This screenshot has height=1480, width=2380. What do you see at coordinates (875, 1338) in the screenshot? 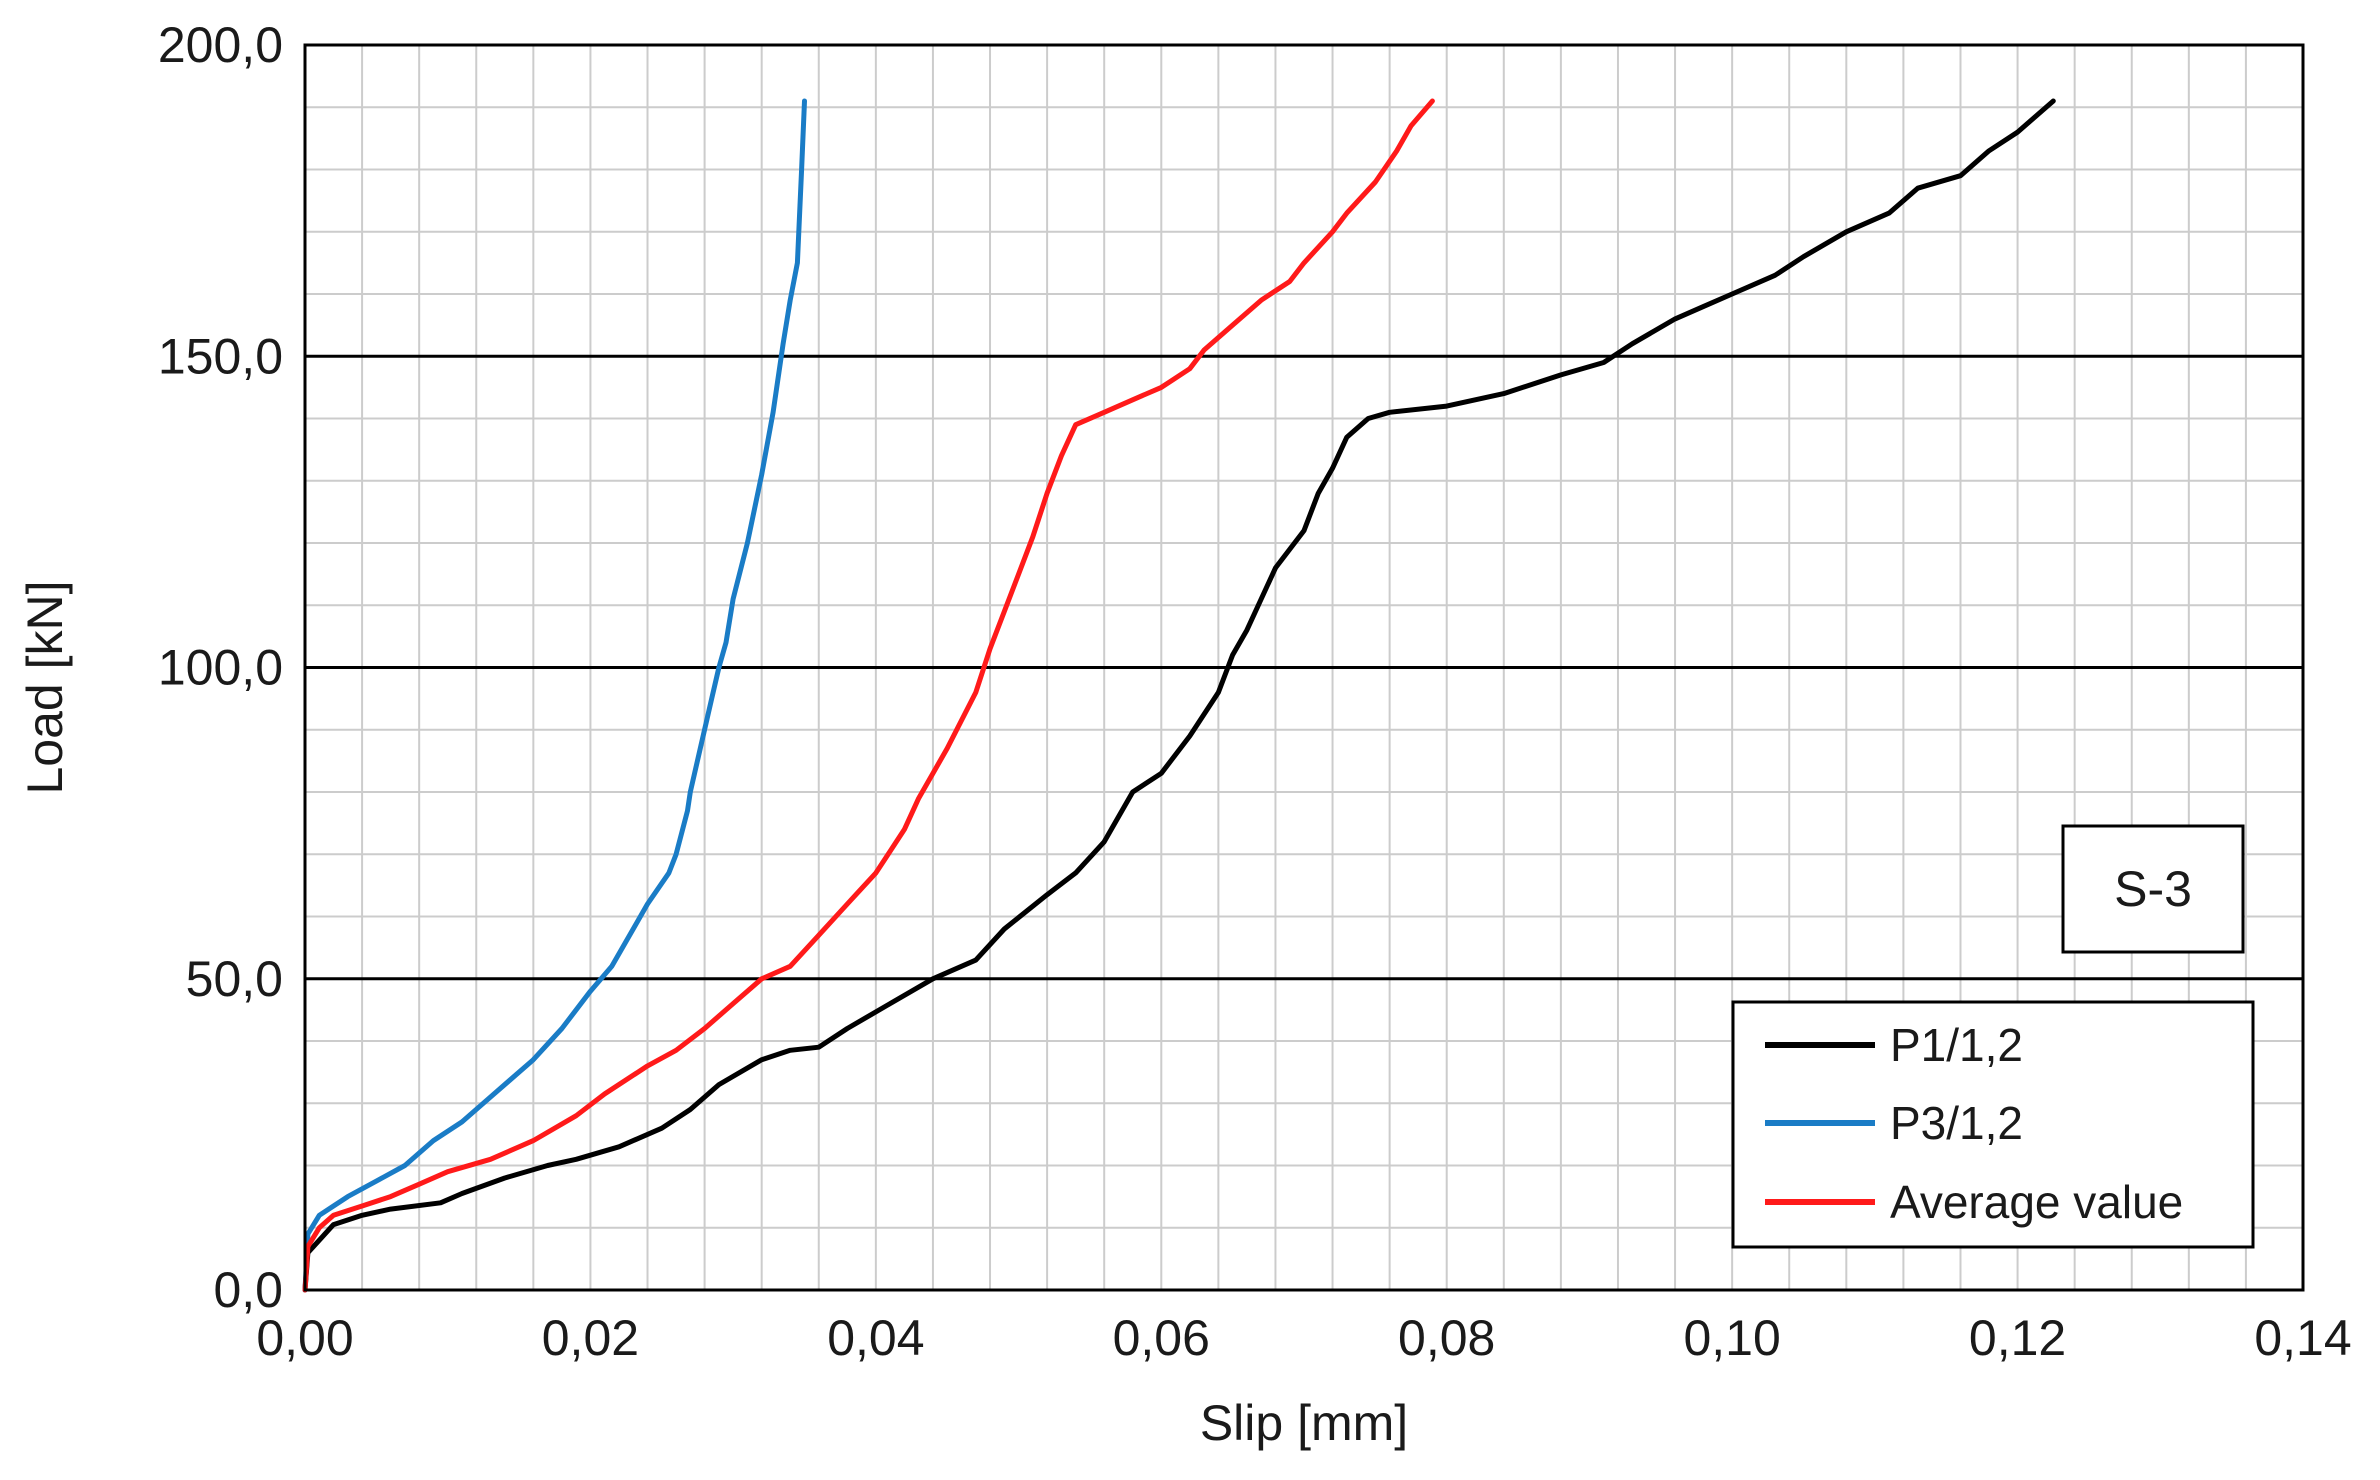
I see `x-tick-label: 0,04` at bounding box center [875, 1338].